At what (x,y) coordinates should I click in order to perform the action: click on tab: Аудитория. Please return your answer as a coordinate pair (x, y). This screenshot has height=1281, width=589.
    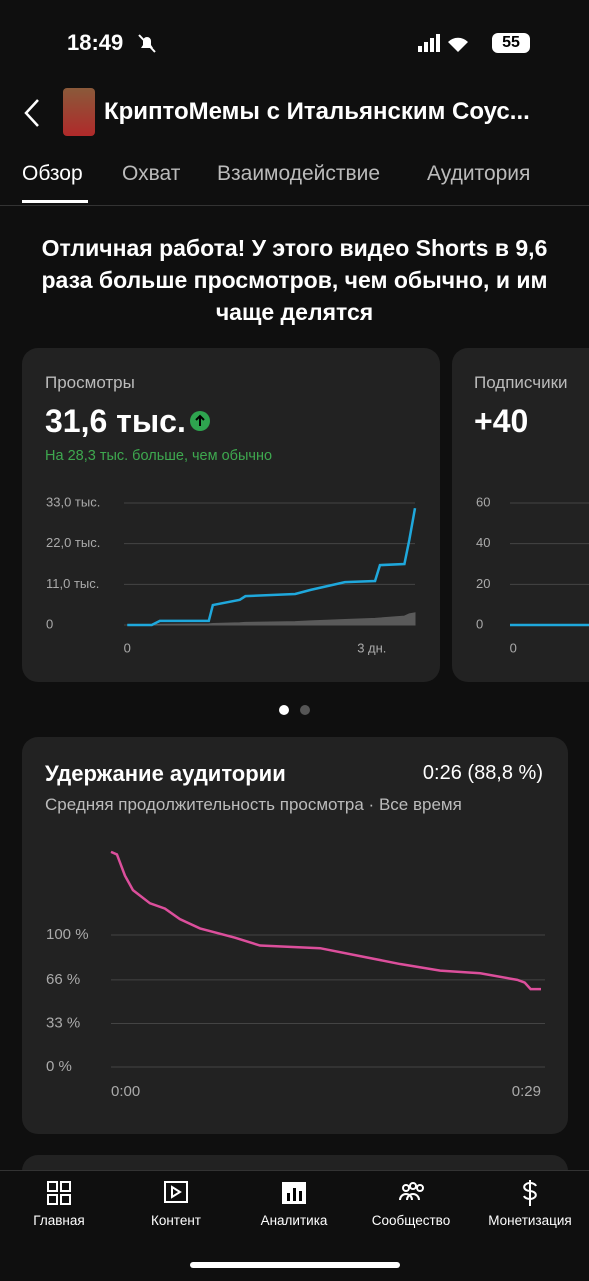
    Looking at the image, I should click on (479, 173).